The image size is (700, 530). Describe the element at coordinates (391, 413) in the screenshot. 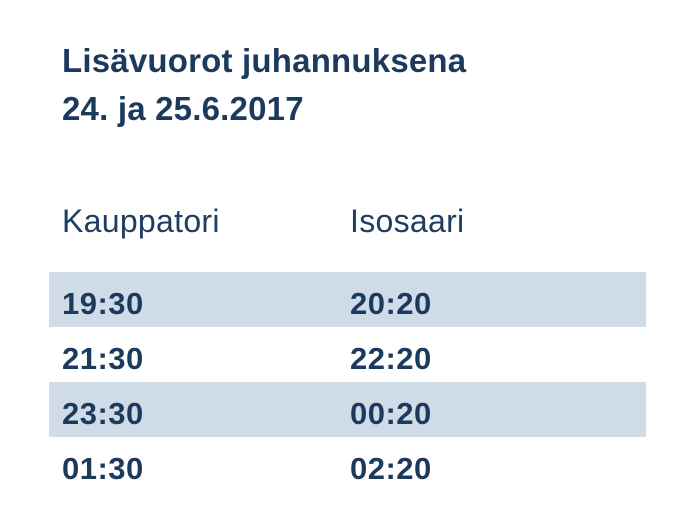

I see `departure-time-isosaari: 00:20` at that location.